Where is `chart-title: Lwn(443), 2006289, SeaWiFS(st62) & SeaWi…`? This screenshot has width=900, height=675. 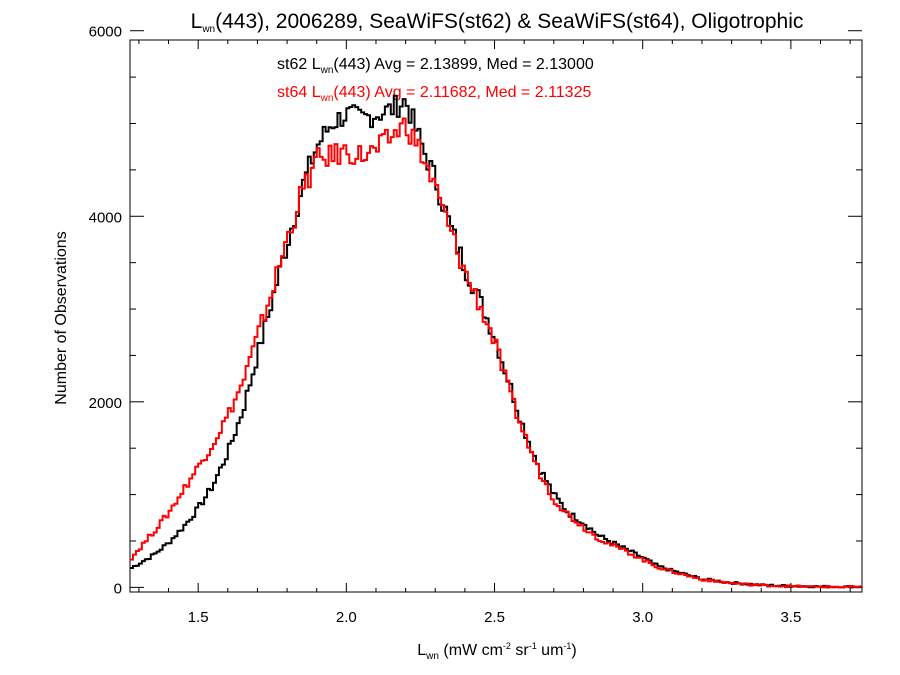
chart-title: Lwn(443), 2006289, SeaWiFS(st62) & SeaWi… is located at coordinates (497, 22).